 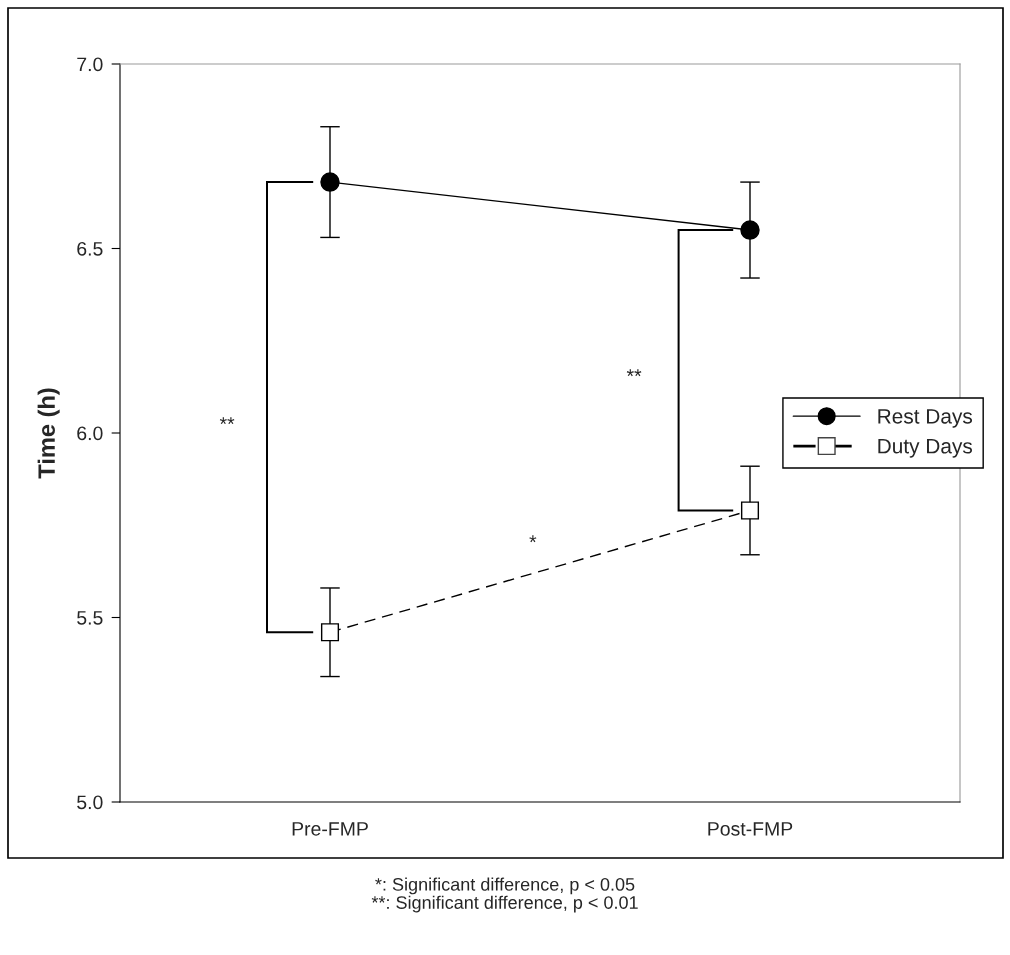 I want to click on legend-label: Duty Days, so click(x=925, y=448).